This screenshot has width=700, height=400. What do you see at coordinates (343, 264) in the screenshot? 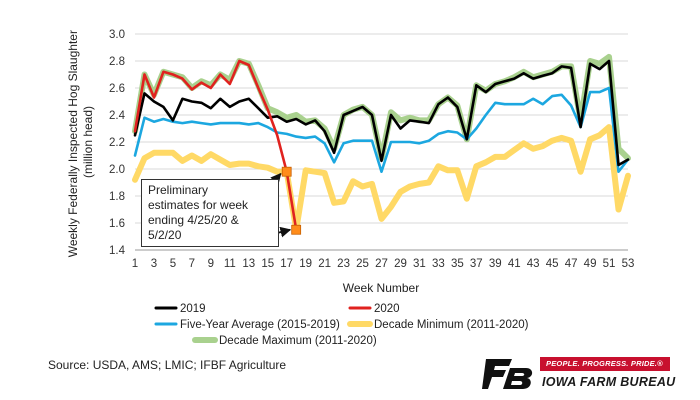
I see `x-tick-23: 23` at bounding box center [343, 264].